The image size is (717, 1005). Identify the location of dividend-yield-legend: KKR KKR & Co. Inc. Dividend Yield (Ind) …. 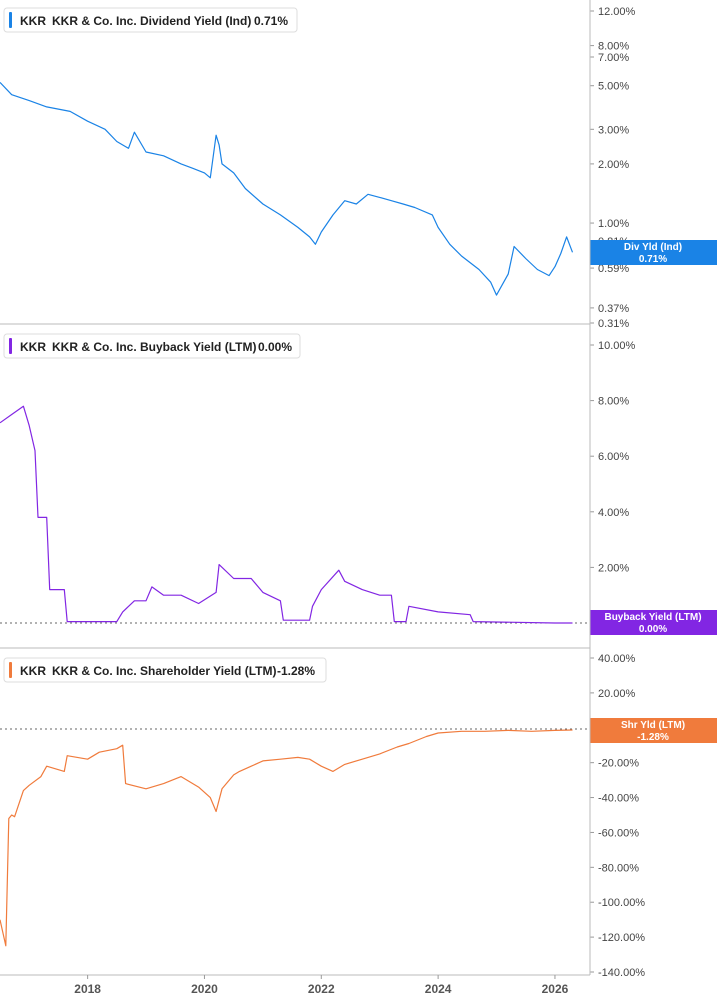
(150, 20).